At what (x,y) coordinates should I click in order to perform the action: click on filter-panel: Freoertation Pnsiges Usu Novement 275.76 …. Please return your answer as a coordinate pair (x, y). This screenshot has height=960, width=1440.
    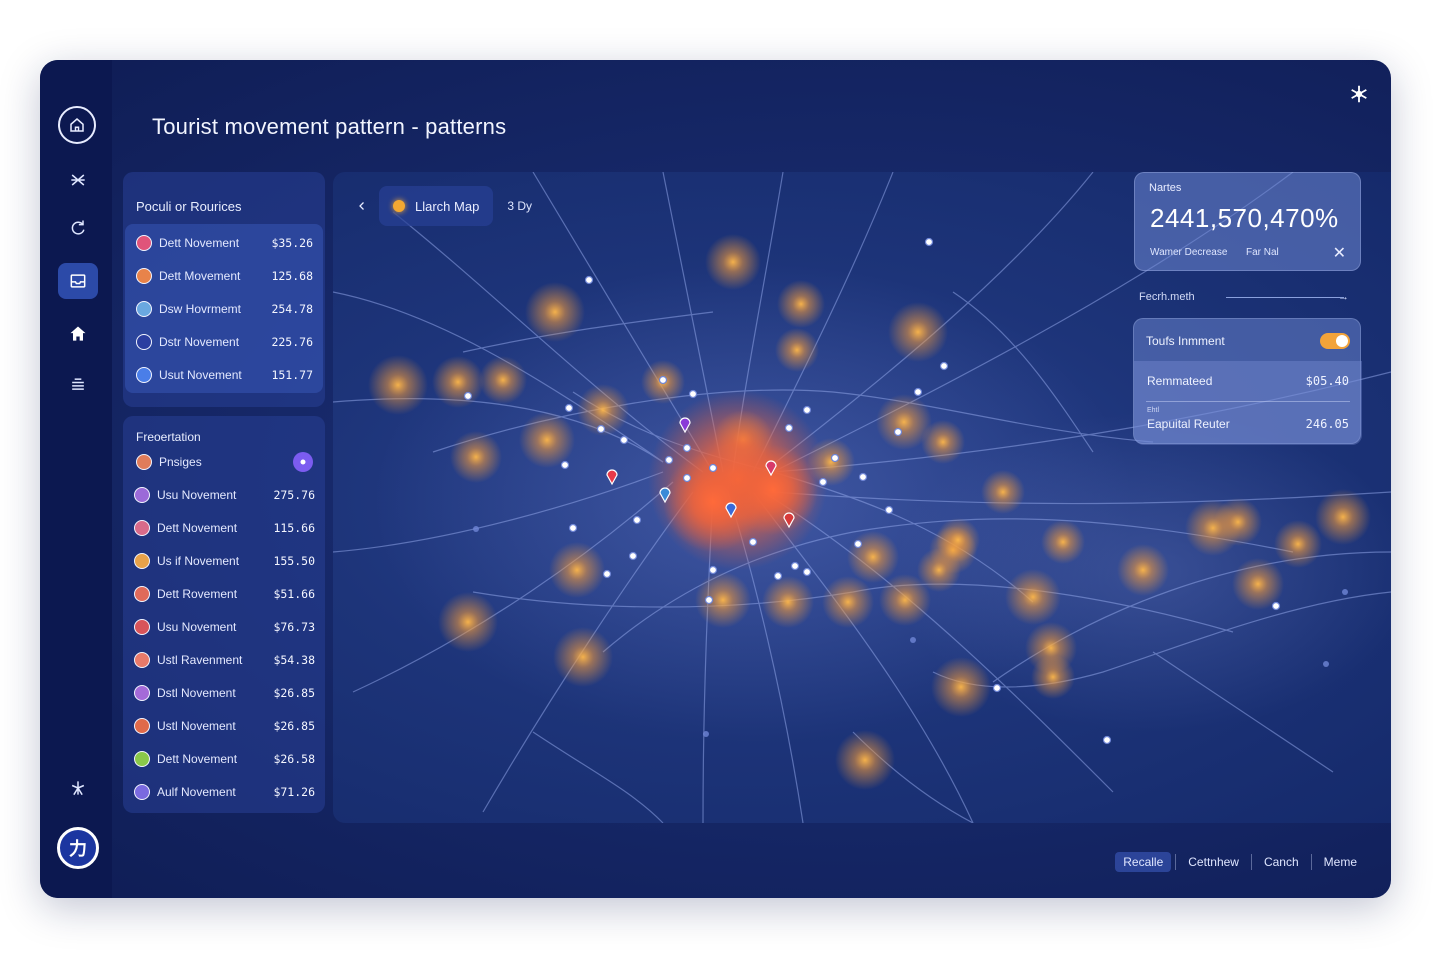
    Looking at the image, I should click on (224, 614).